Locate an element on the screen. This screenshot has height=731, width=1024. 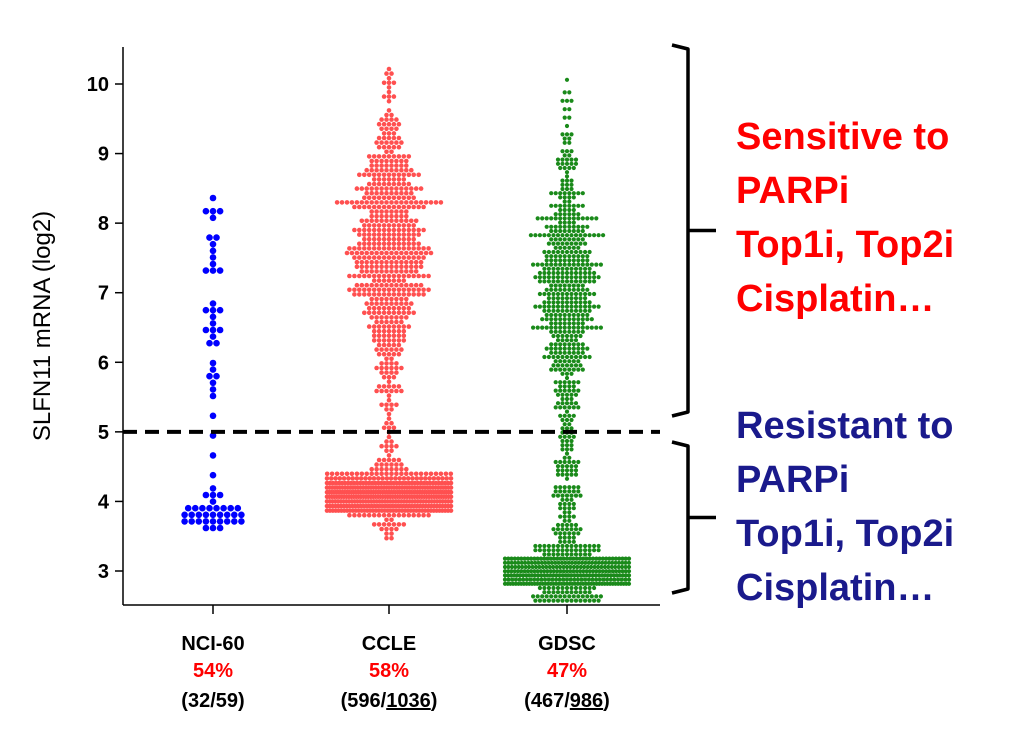
category-label-gdsc: GDSC is located at coordinates (567, 644).